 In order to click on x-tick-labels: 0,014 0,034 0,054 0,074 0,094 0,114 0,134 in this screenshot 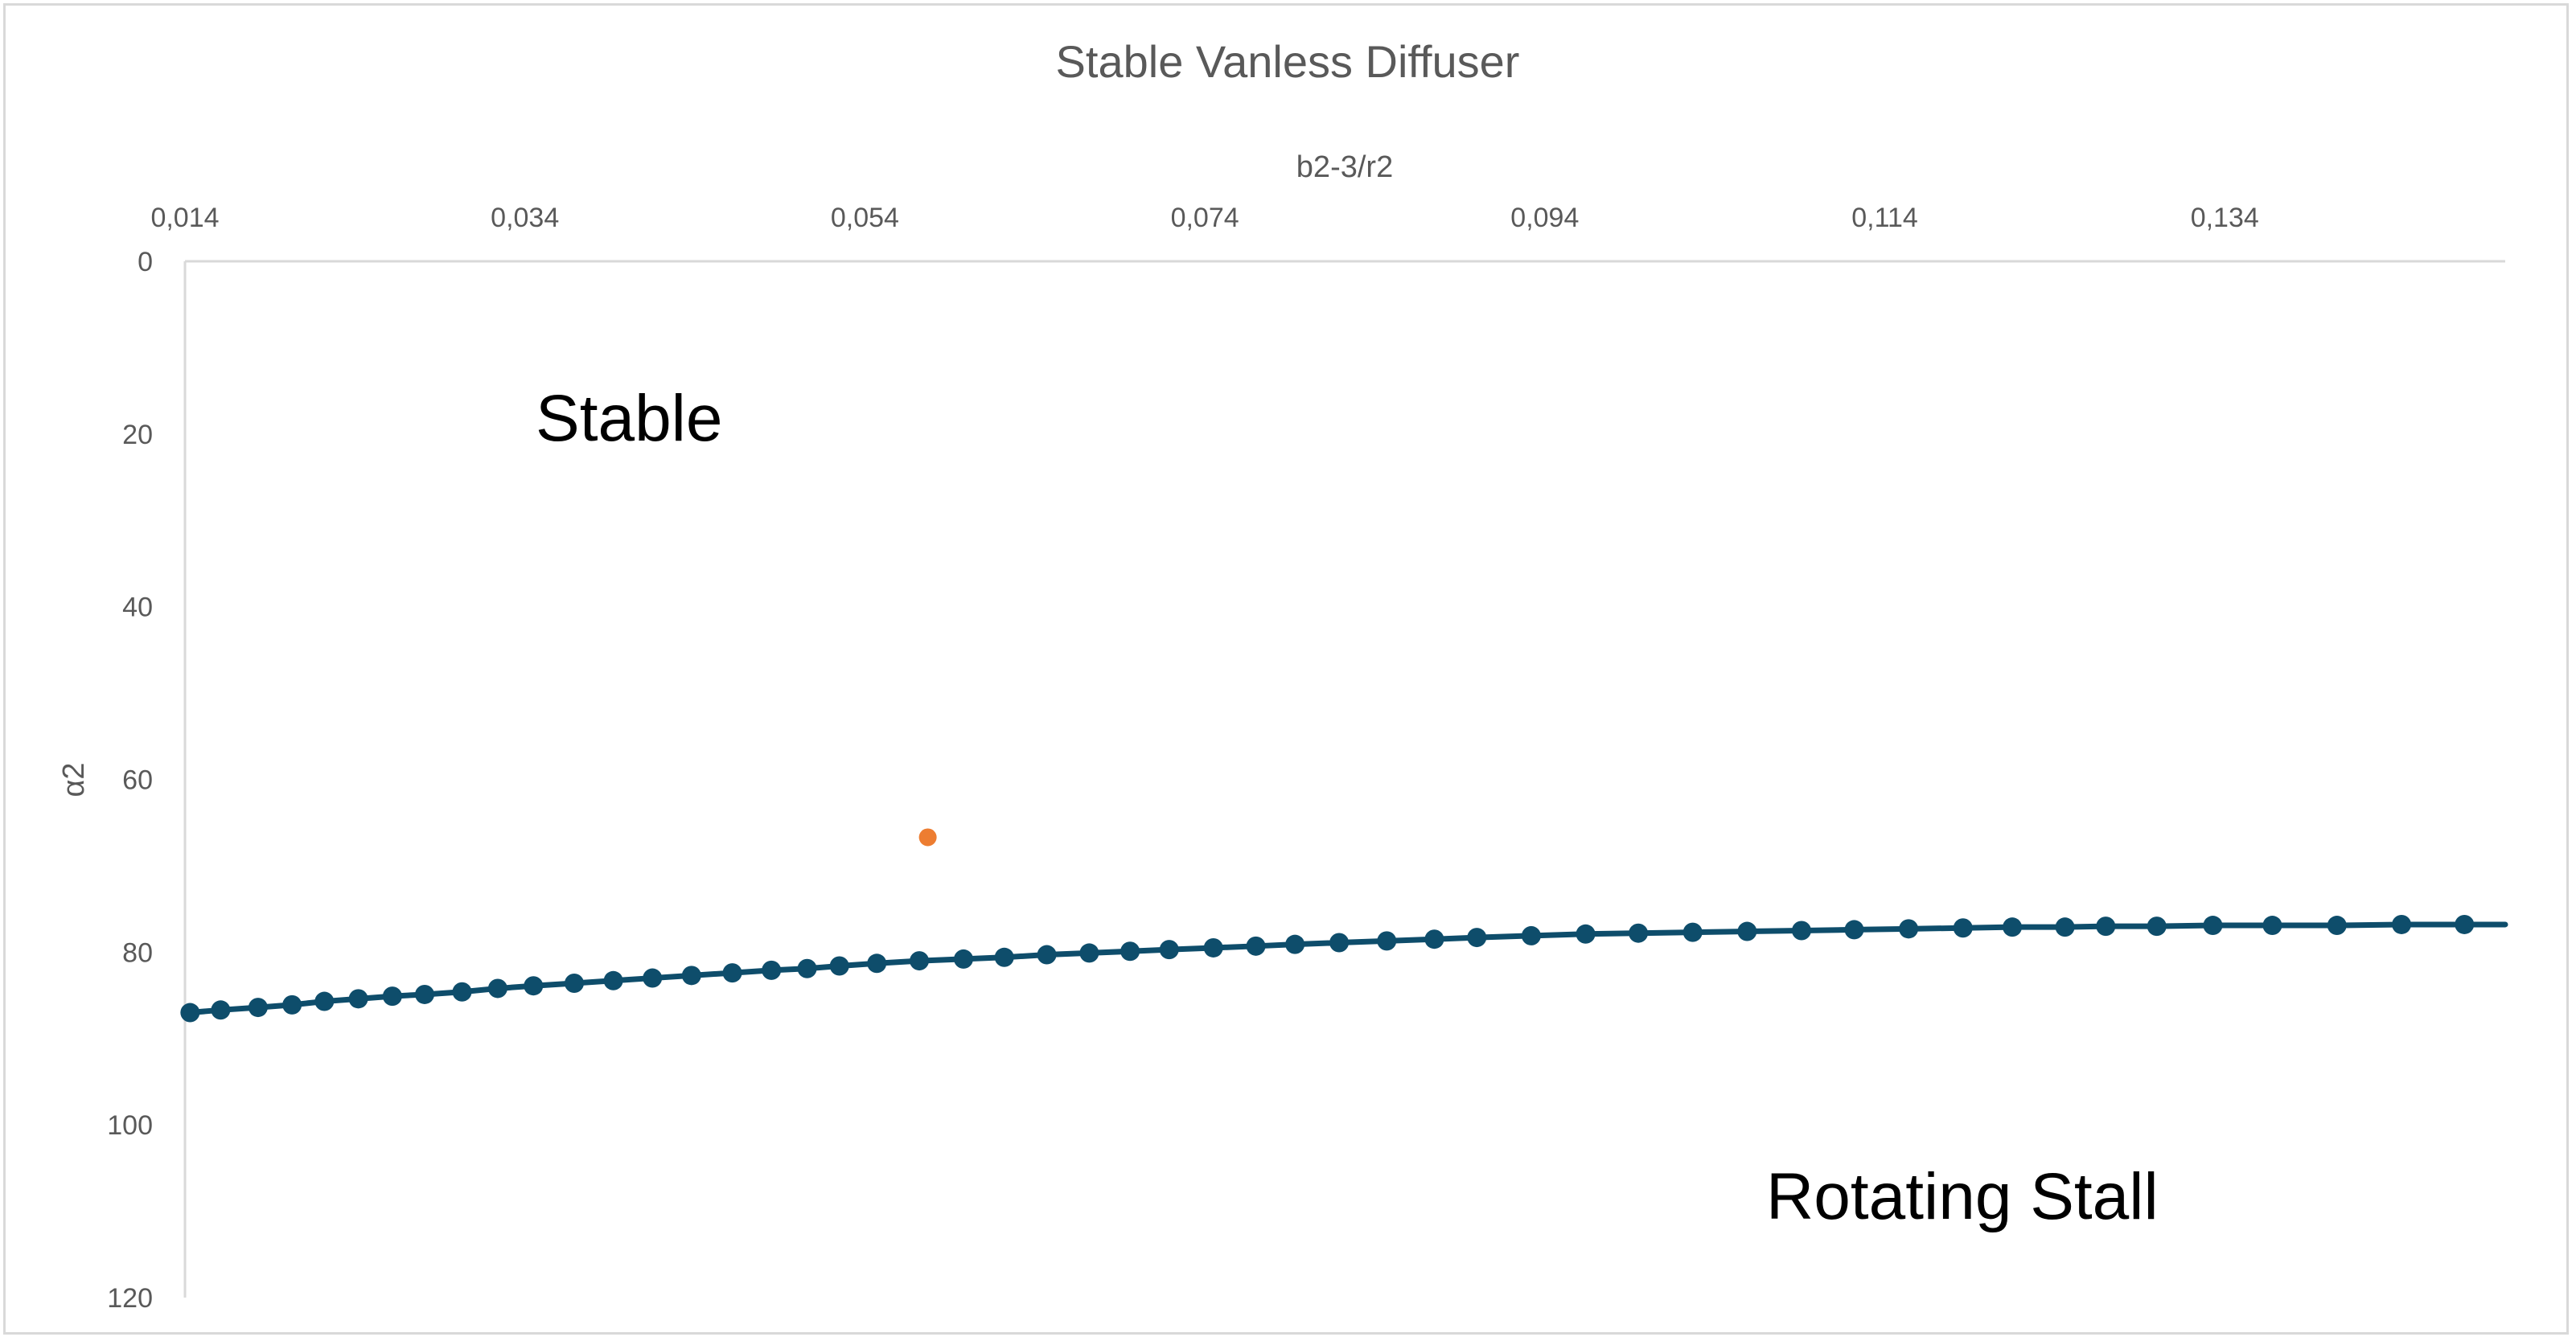, I will do `click(1204, 218)`.